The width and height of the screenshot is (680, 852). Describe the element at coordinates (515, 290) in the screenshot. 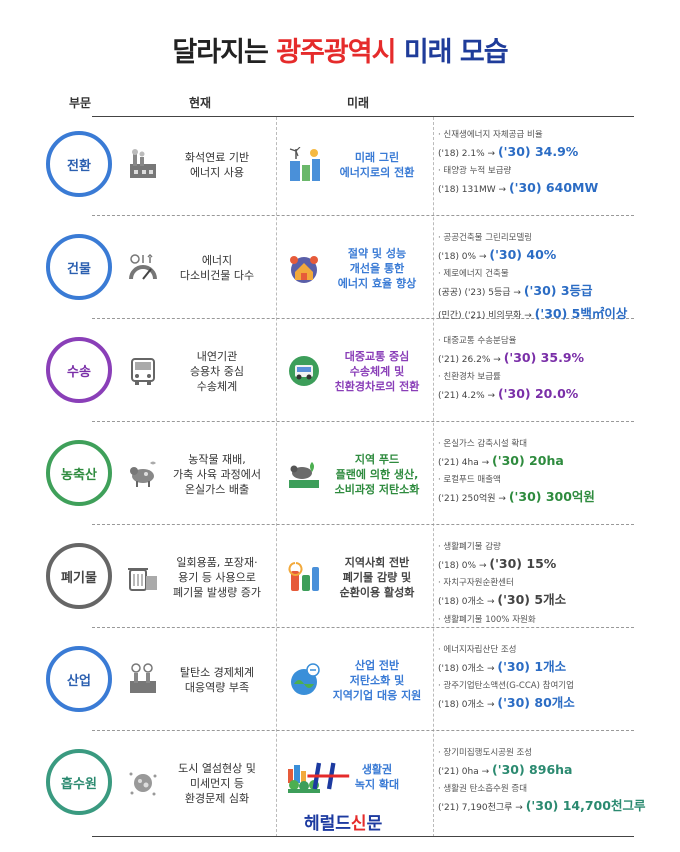

I see `stat-value: (공공) ('23) 5등급 → ('30) 3등급` at that location.